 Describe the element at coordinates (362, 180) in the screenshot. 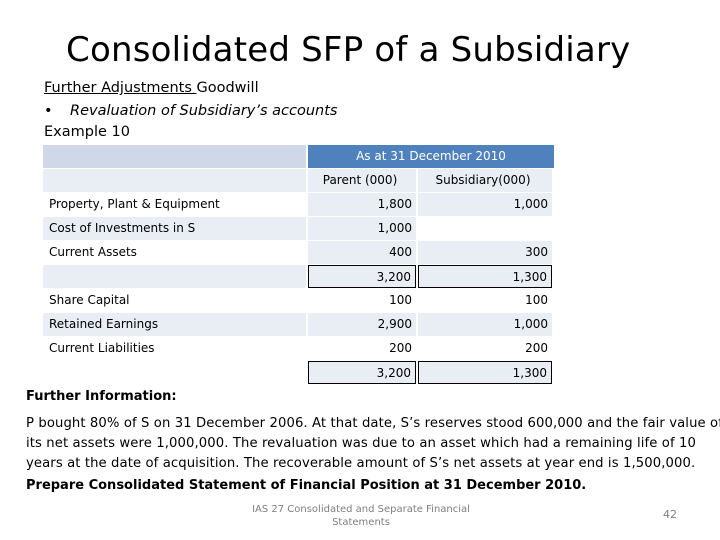

I see `column-header-parent: Parent (000)` at that location.